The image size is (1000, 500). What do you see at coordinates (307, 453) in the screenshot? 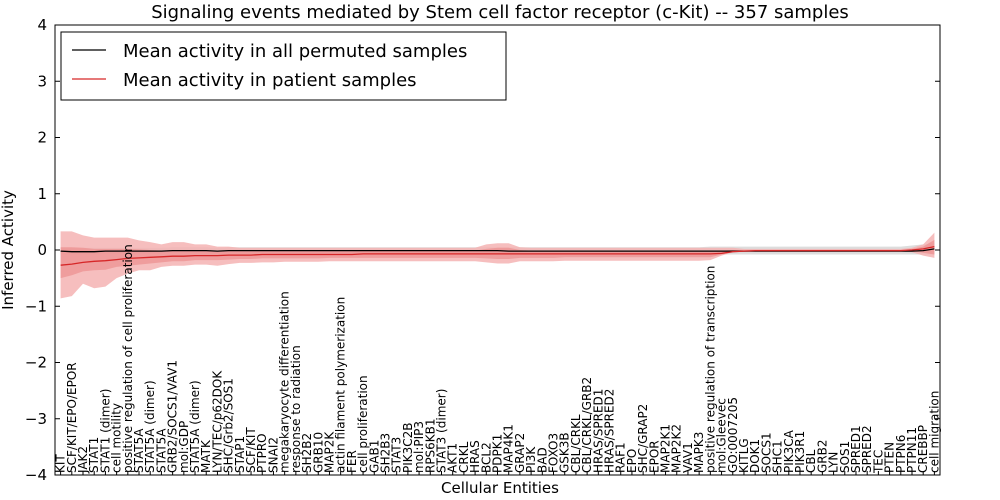
I see `category-label: SH2B2` at bounding box center [307, 453].